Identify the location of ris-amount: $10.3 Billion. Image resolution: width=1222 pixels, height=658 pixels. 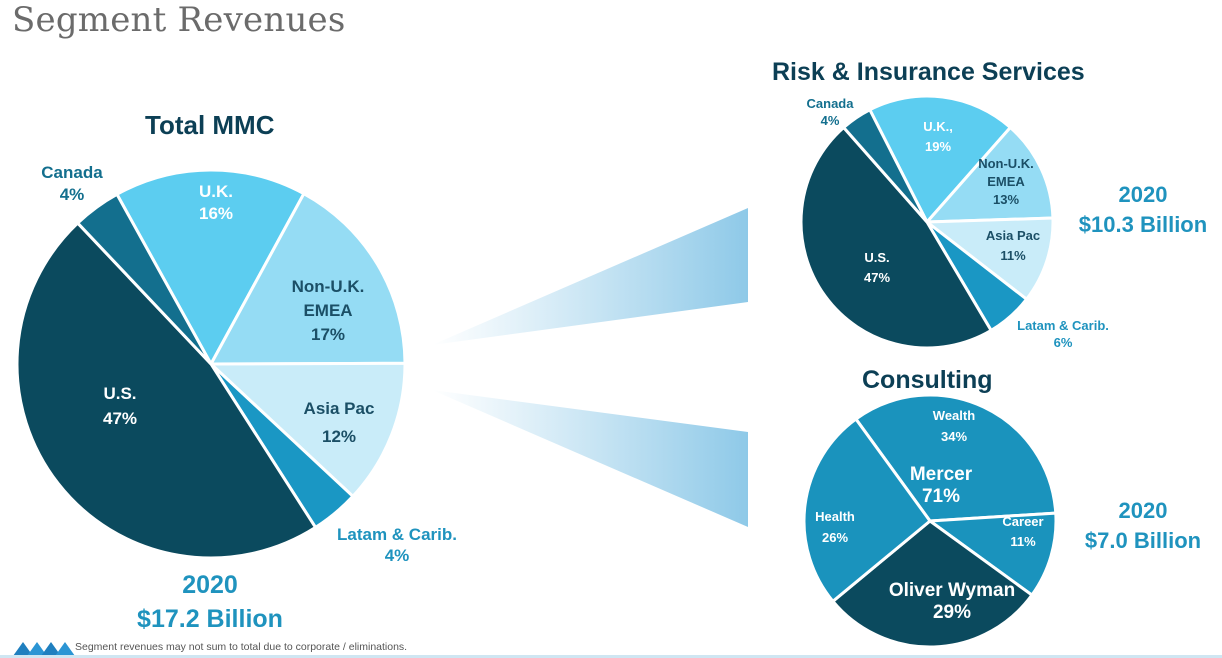
(1143, 224).